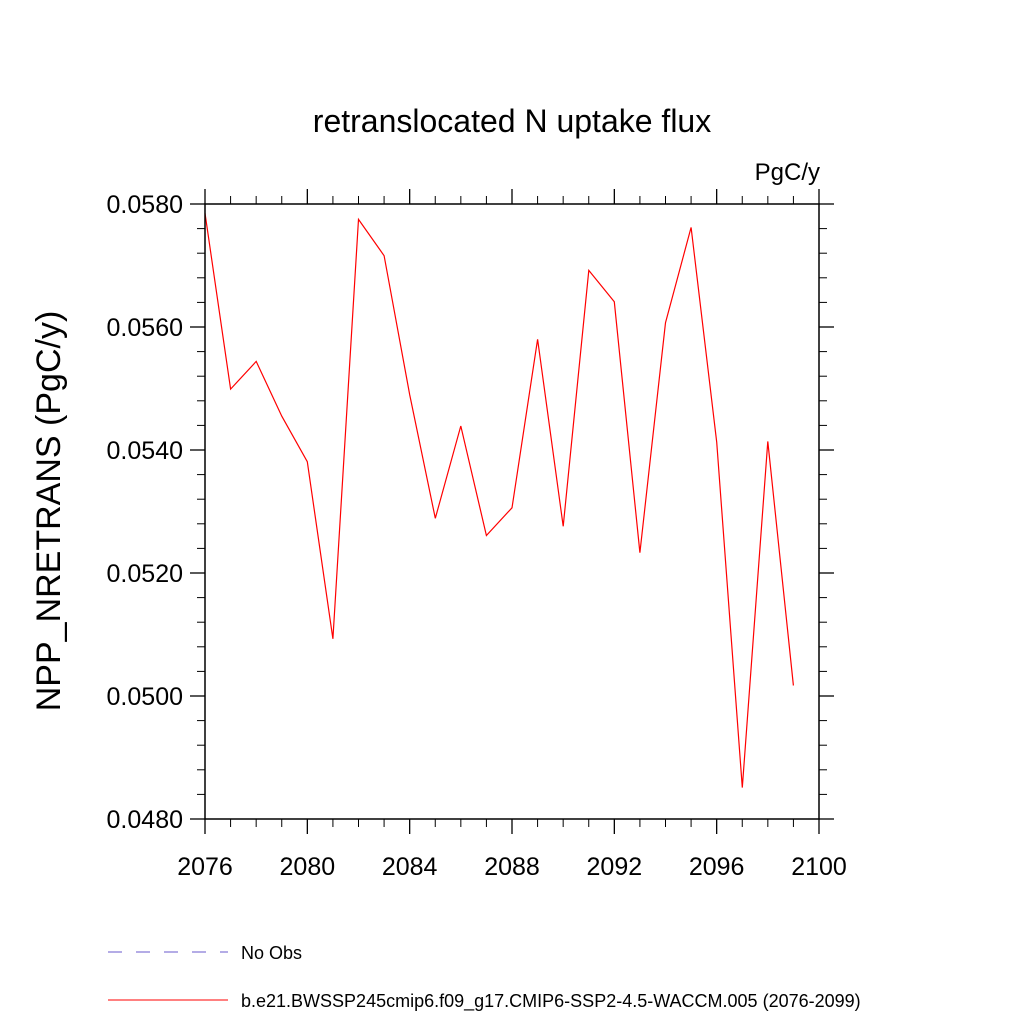  I want to click on y-tick-label: 0.0480, so click(145, 820).